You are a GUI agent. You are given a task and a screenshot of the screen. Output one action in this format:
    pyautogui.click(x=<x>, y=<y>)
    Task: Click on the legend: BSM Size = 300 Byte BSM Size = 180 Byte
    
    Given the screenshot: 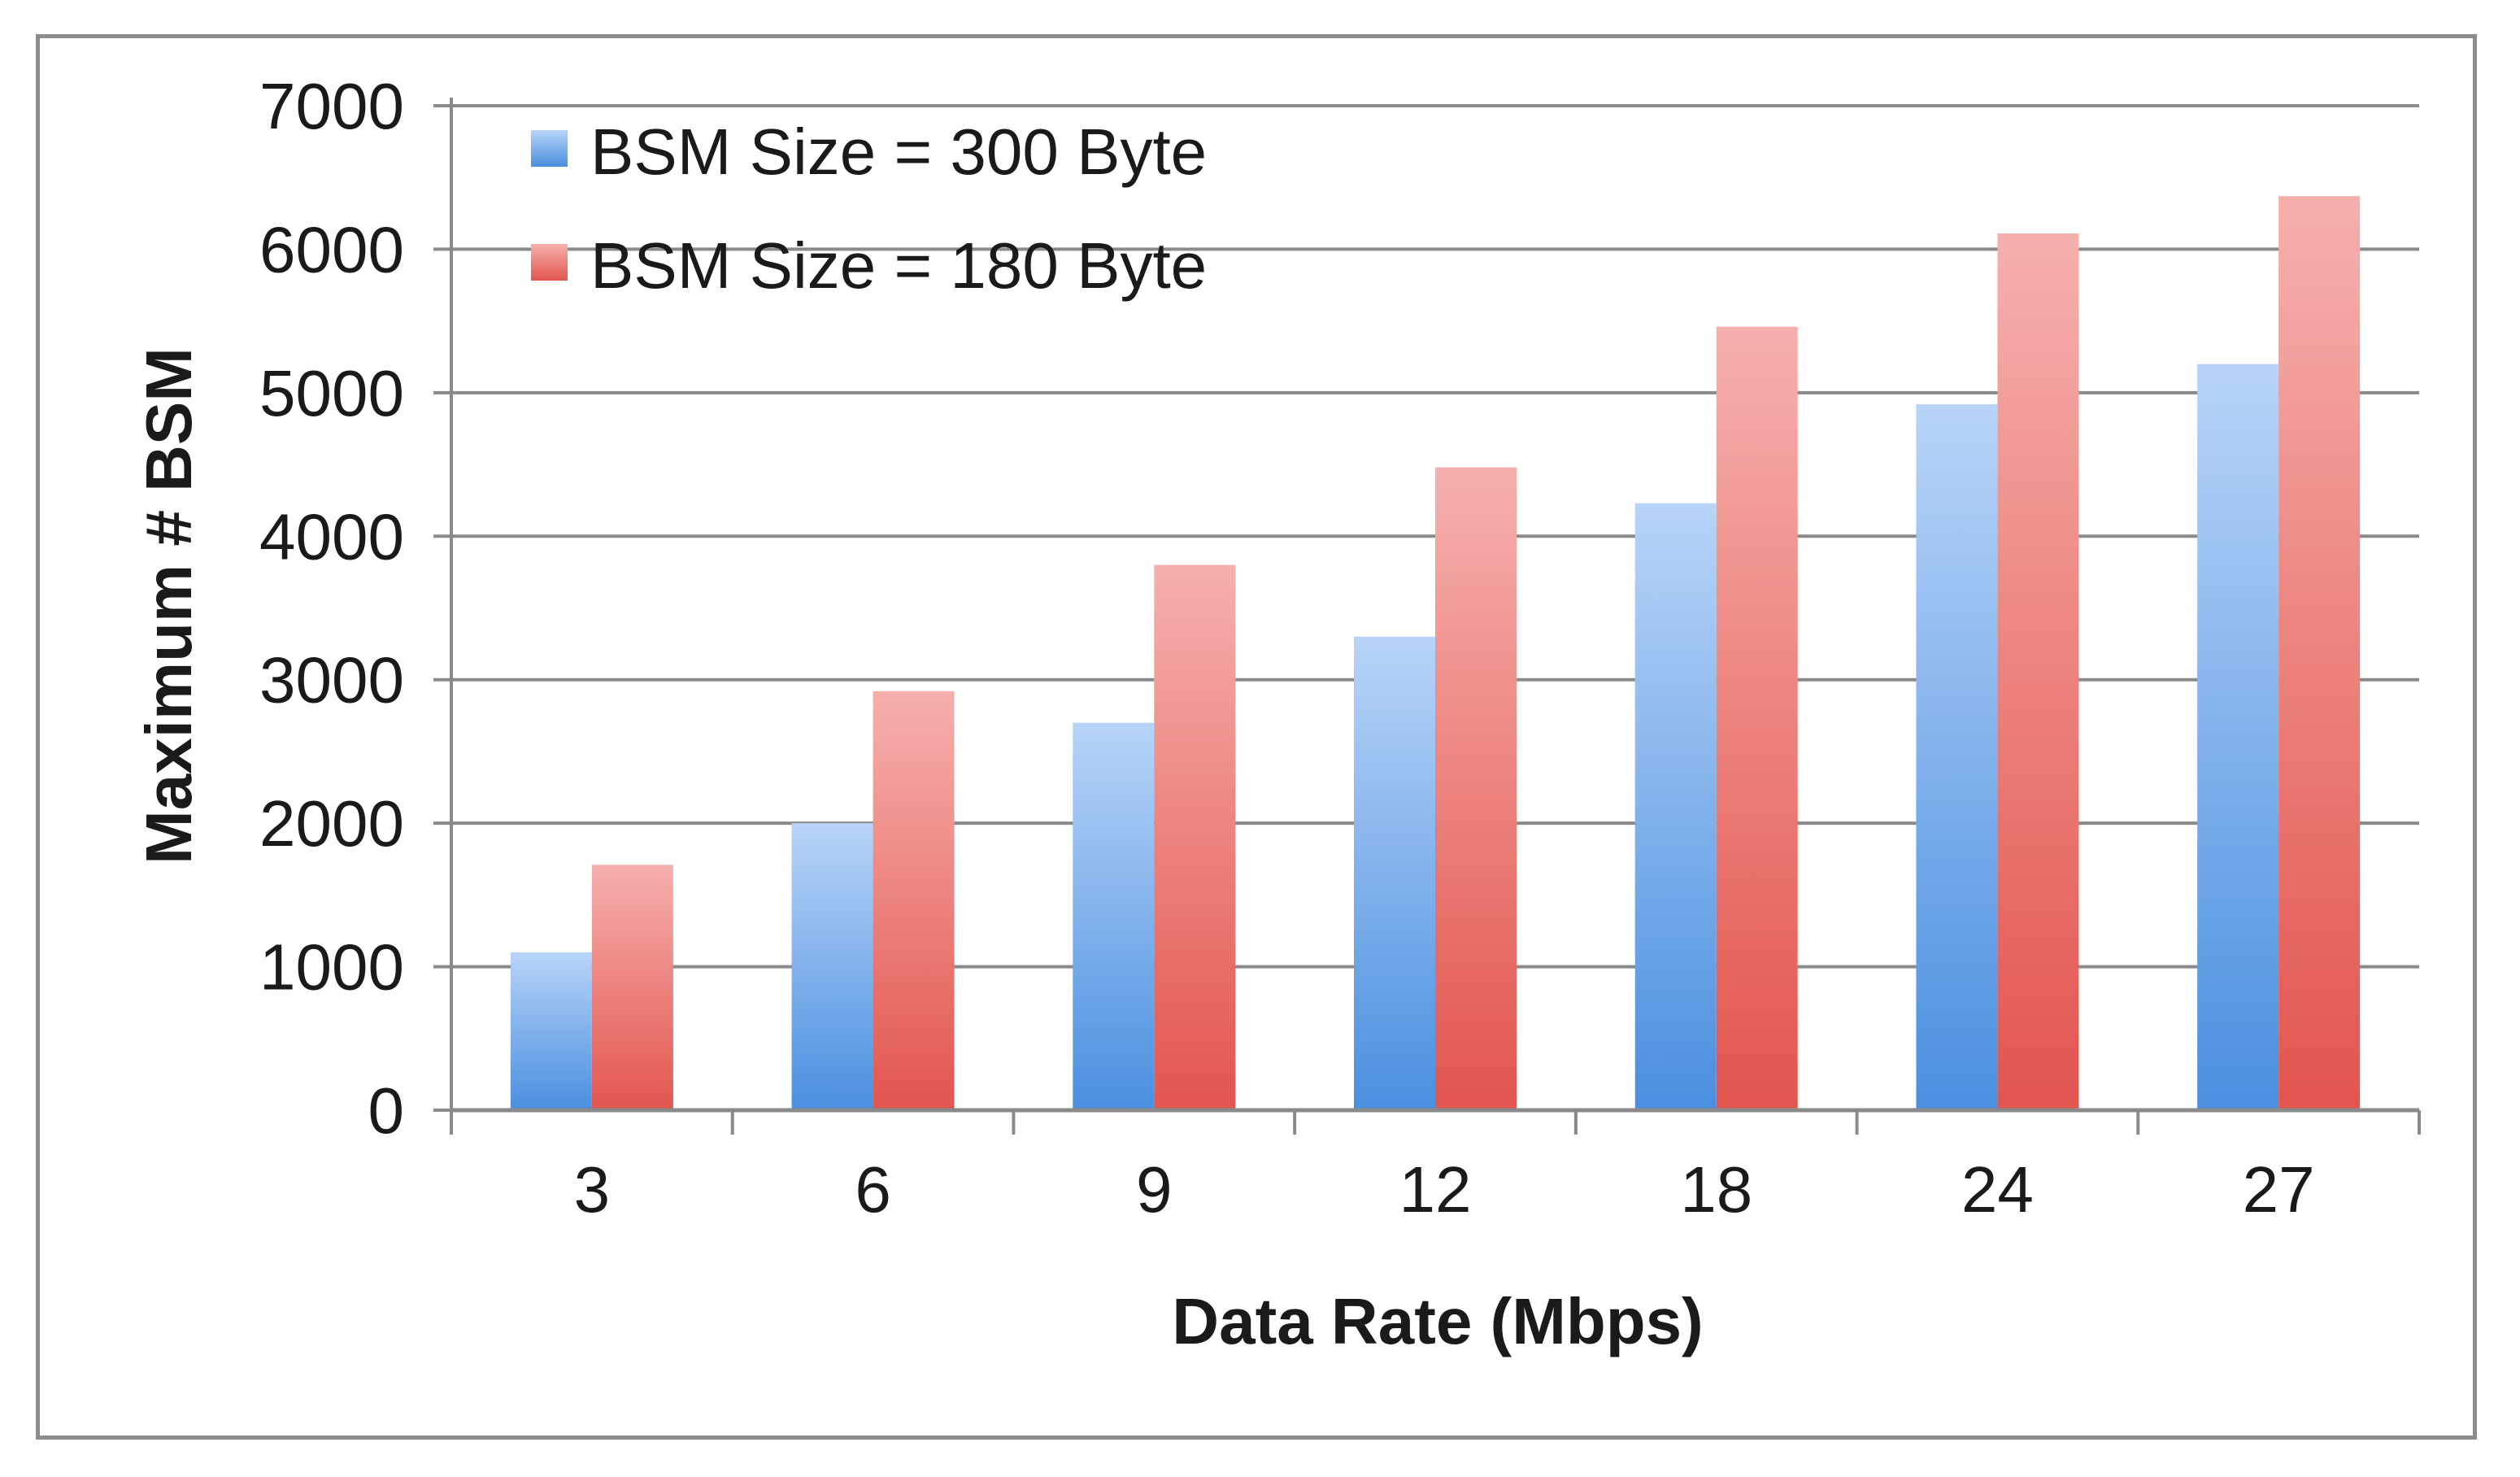 What is the action you would take?
    pyautogui.click(x=869, y=208)
    